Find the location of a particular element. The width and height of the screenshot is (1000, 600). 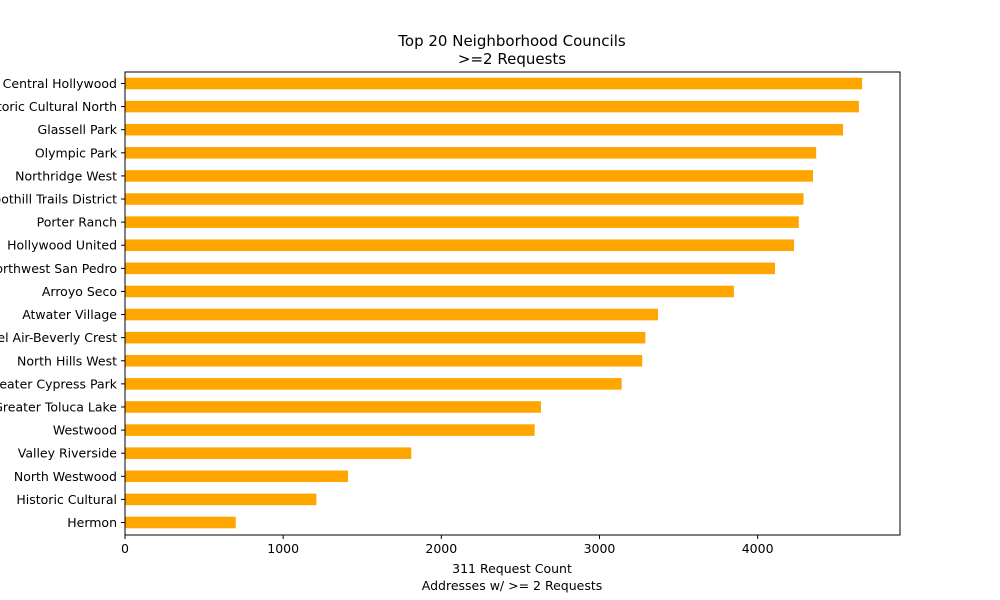

y-tick-label: North Westwood is located at coordinates (65, 476).